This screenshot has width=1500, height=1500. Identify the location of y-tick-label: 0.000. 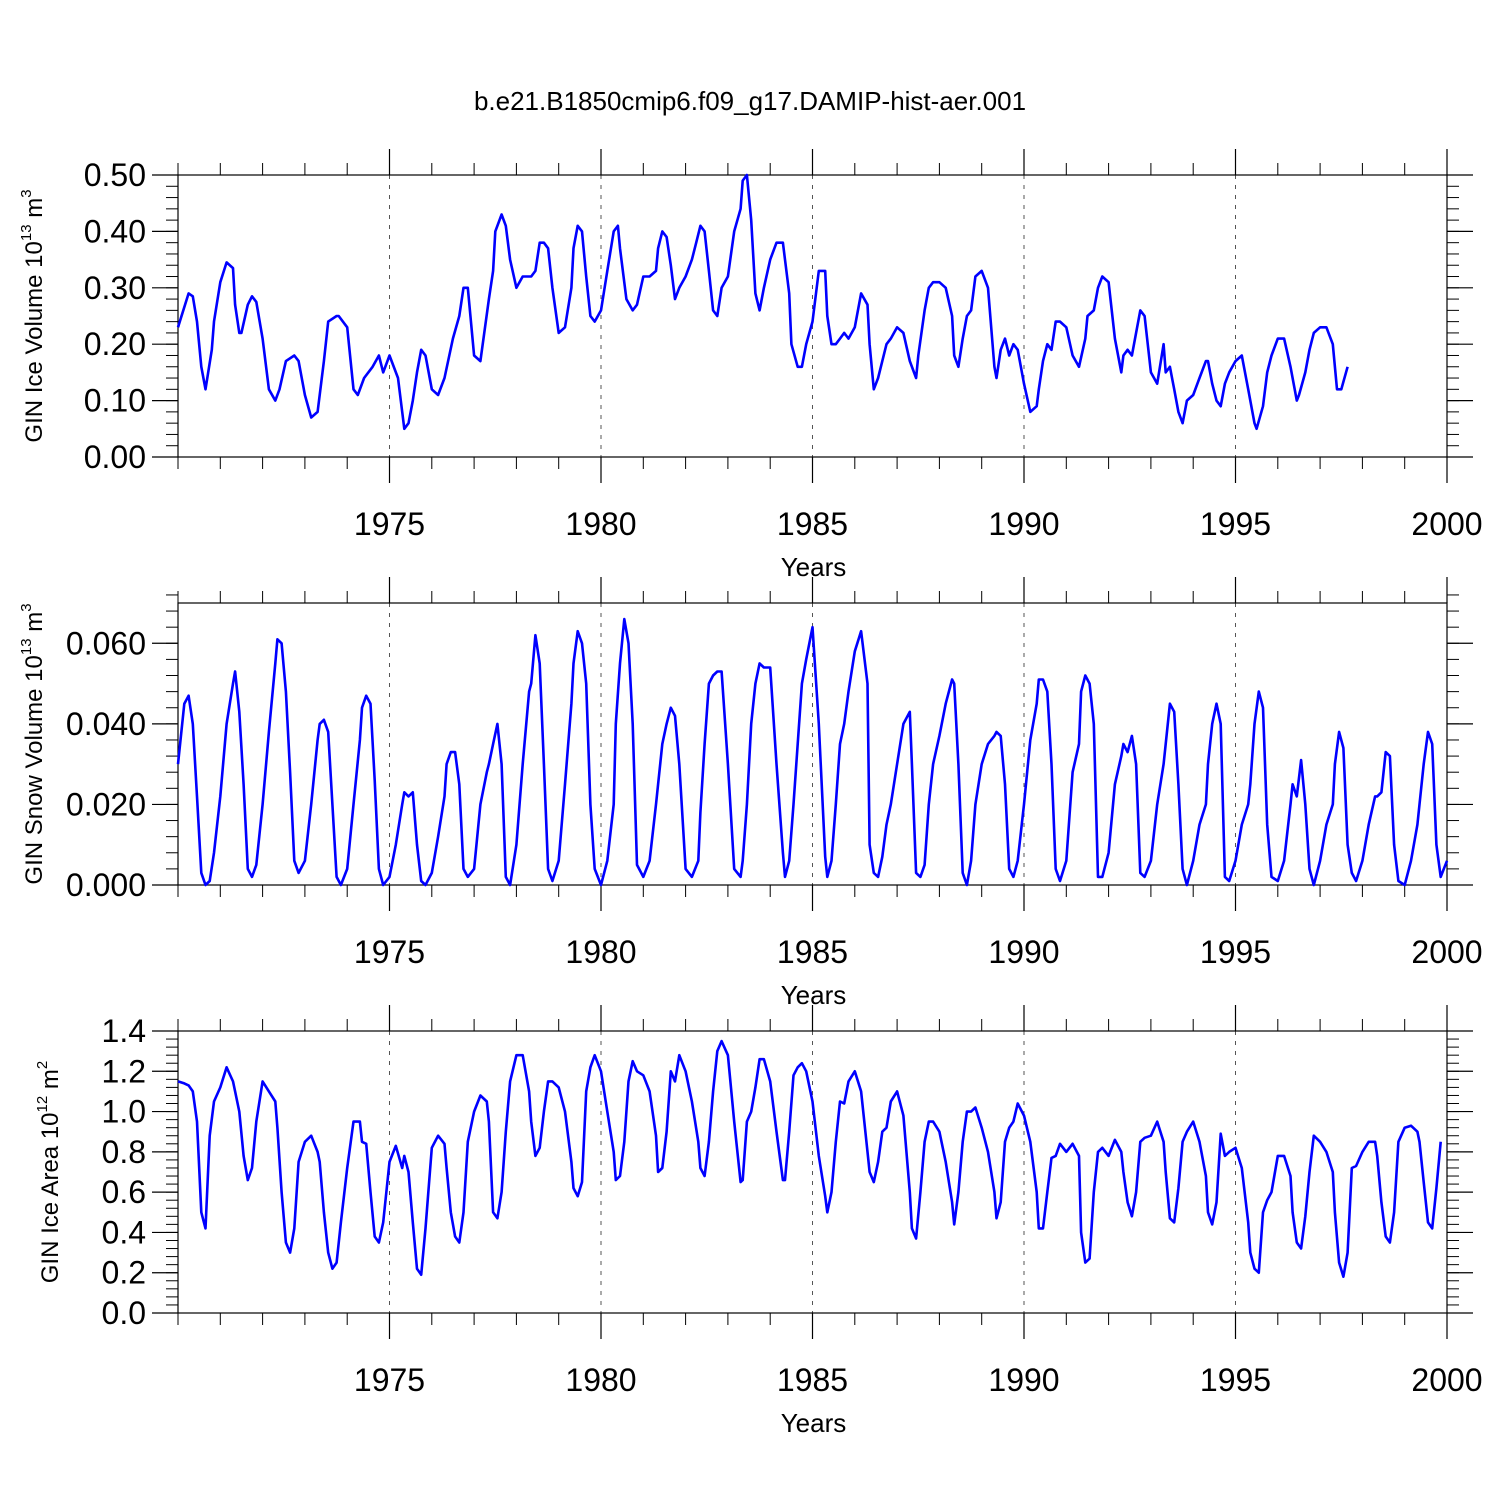
(106, 885).